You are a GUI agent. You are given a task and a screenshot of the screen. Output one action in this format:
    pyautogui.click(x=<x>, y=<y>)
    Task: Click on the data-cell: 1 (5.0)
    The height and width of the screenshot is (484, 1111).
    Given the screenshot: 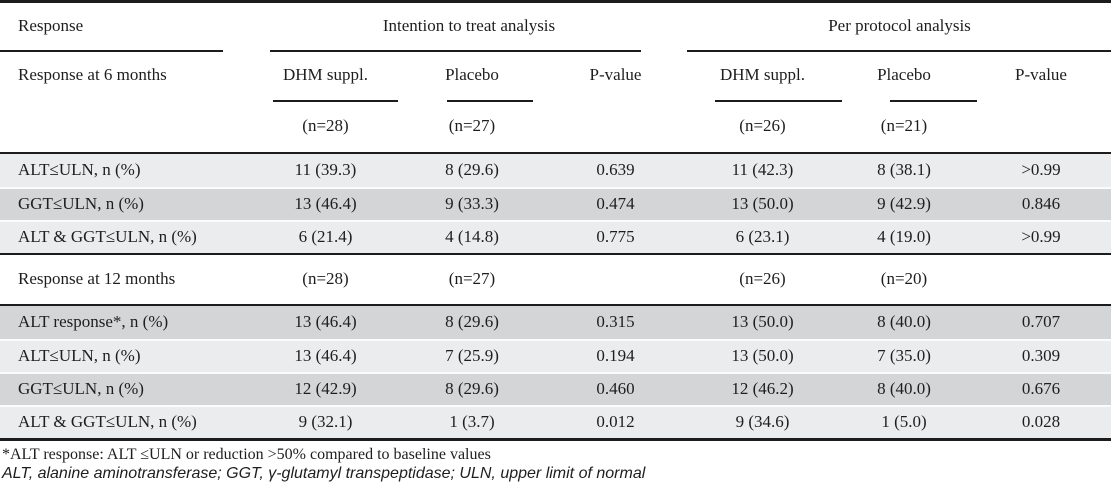 What is the action you would take?
    pyautogui.click(x=904, y=422)
    